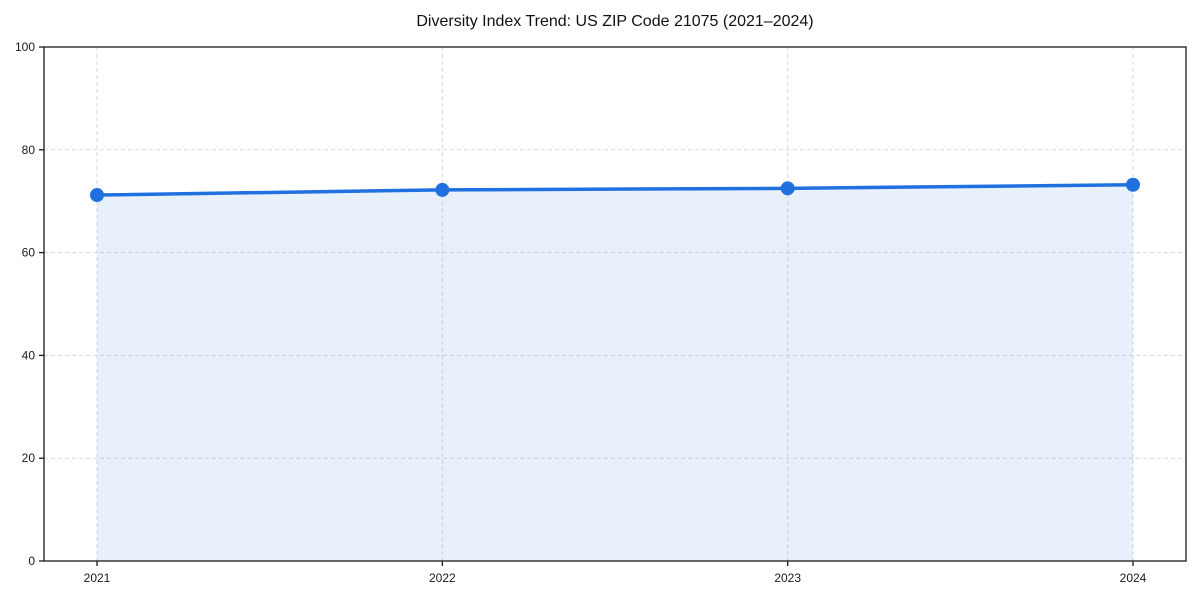 The image size is (1200, 600). I want to click on y-tick-label-60: 60, so click(29, 253).